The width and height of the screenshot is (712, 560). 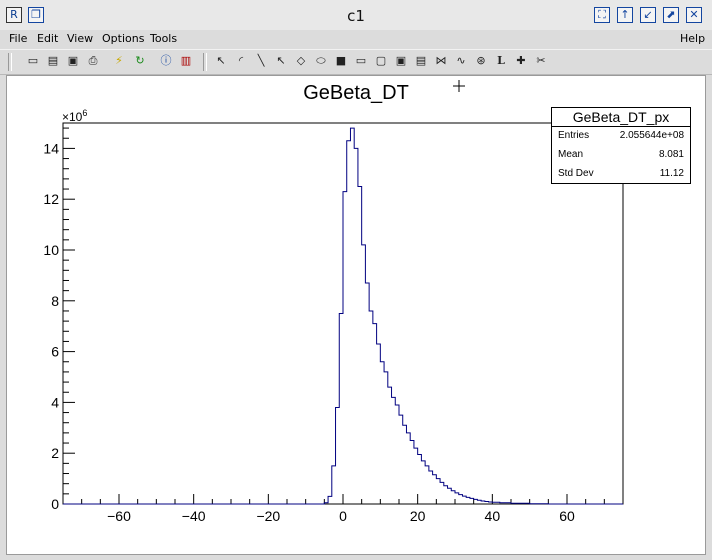 I want to click on x-tick-label: 60, so click(x=567, y=516).